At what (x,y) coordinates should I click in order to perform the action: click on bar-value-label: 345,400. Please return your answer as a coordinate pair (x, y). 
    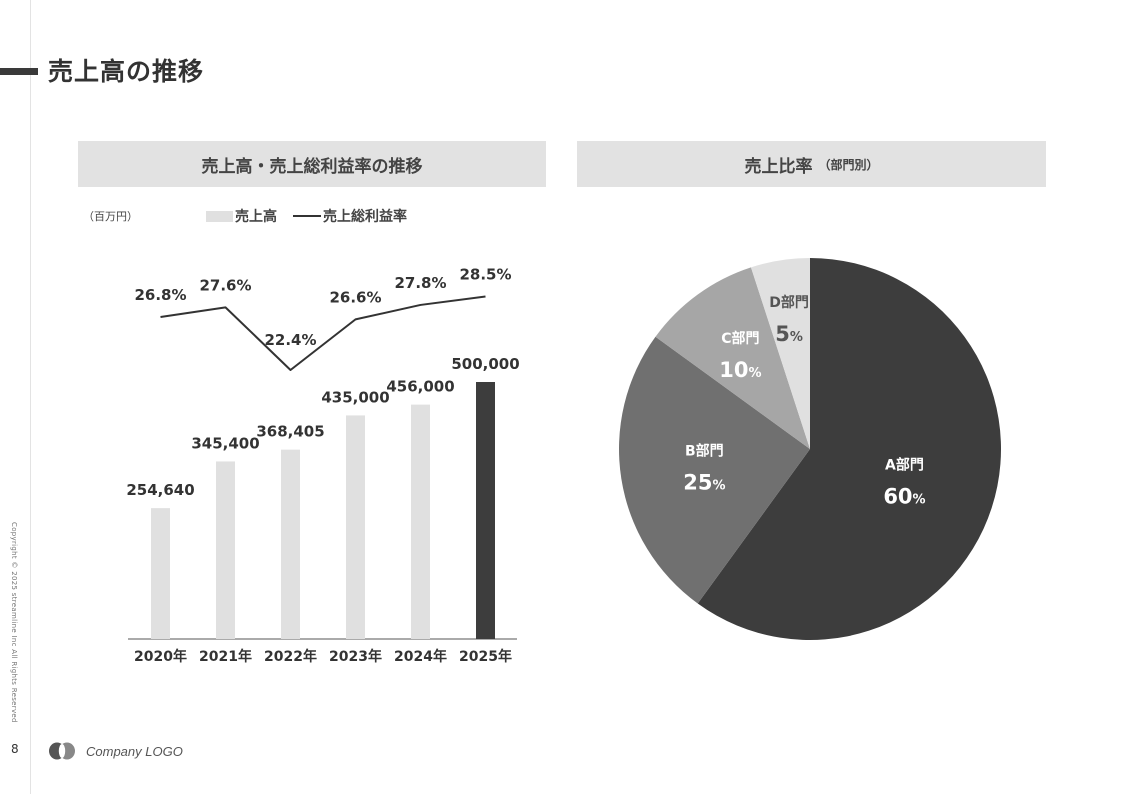
    Looking at the image, I should click on (225, 443).